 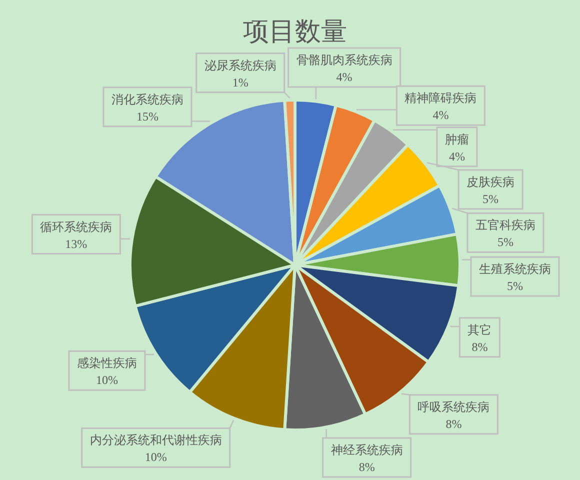 What do you see at coordinates (440, 98) in the screenshot?
I see `slice-label: 精神障碍疾病` at bounding box center [440, 98].